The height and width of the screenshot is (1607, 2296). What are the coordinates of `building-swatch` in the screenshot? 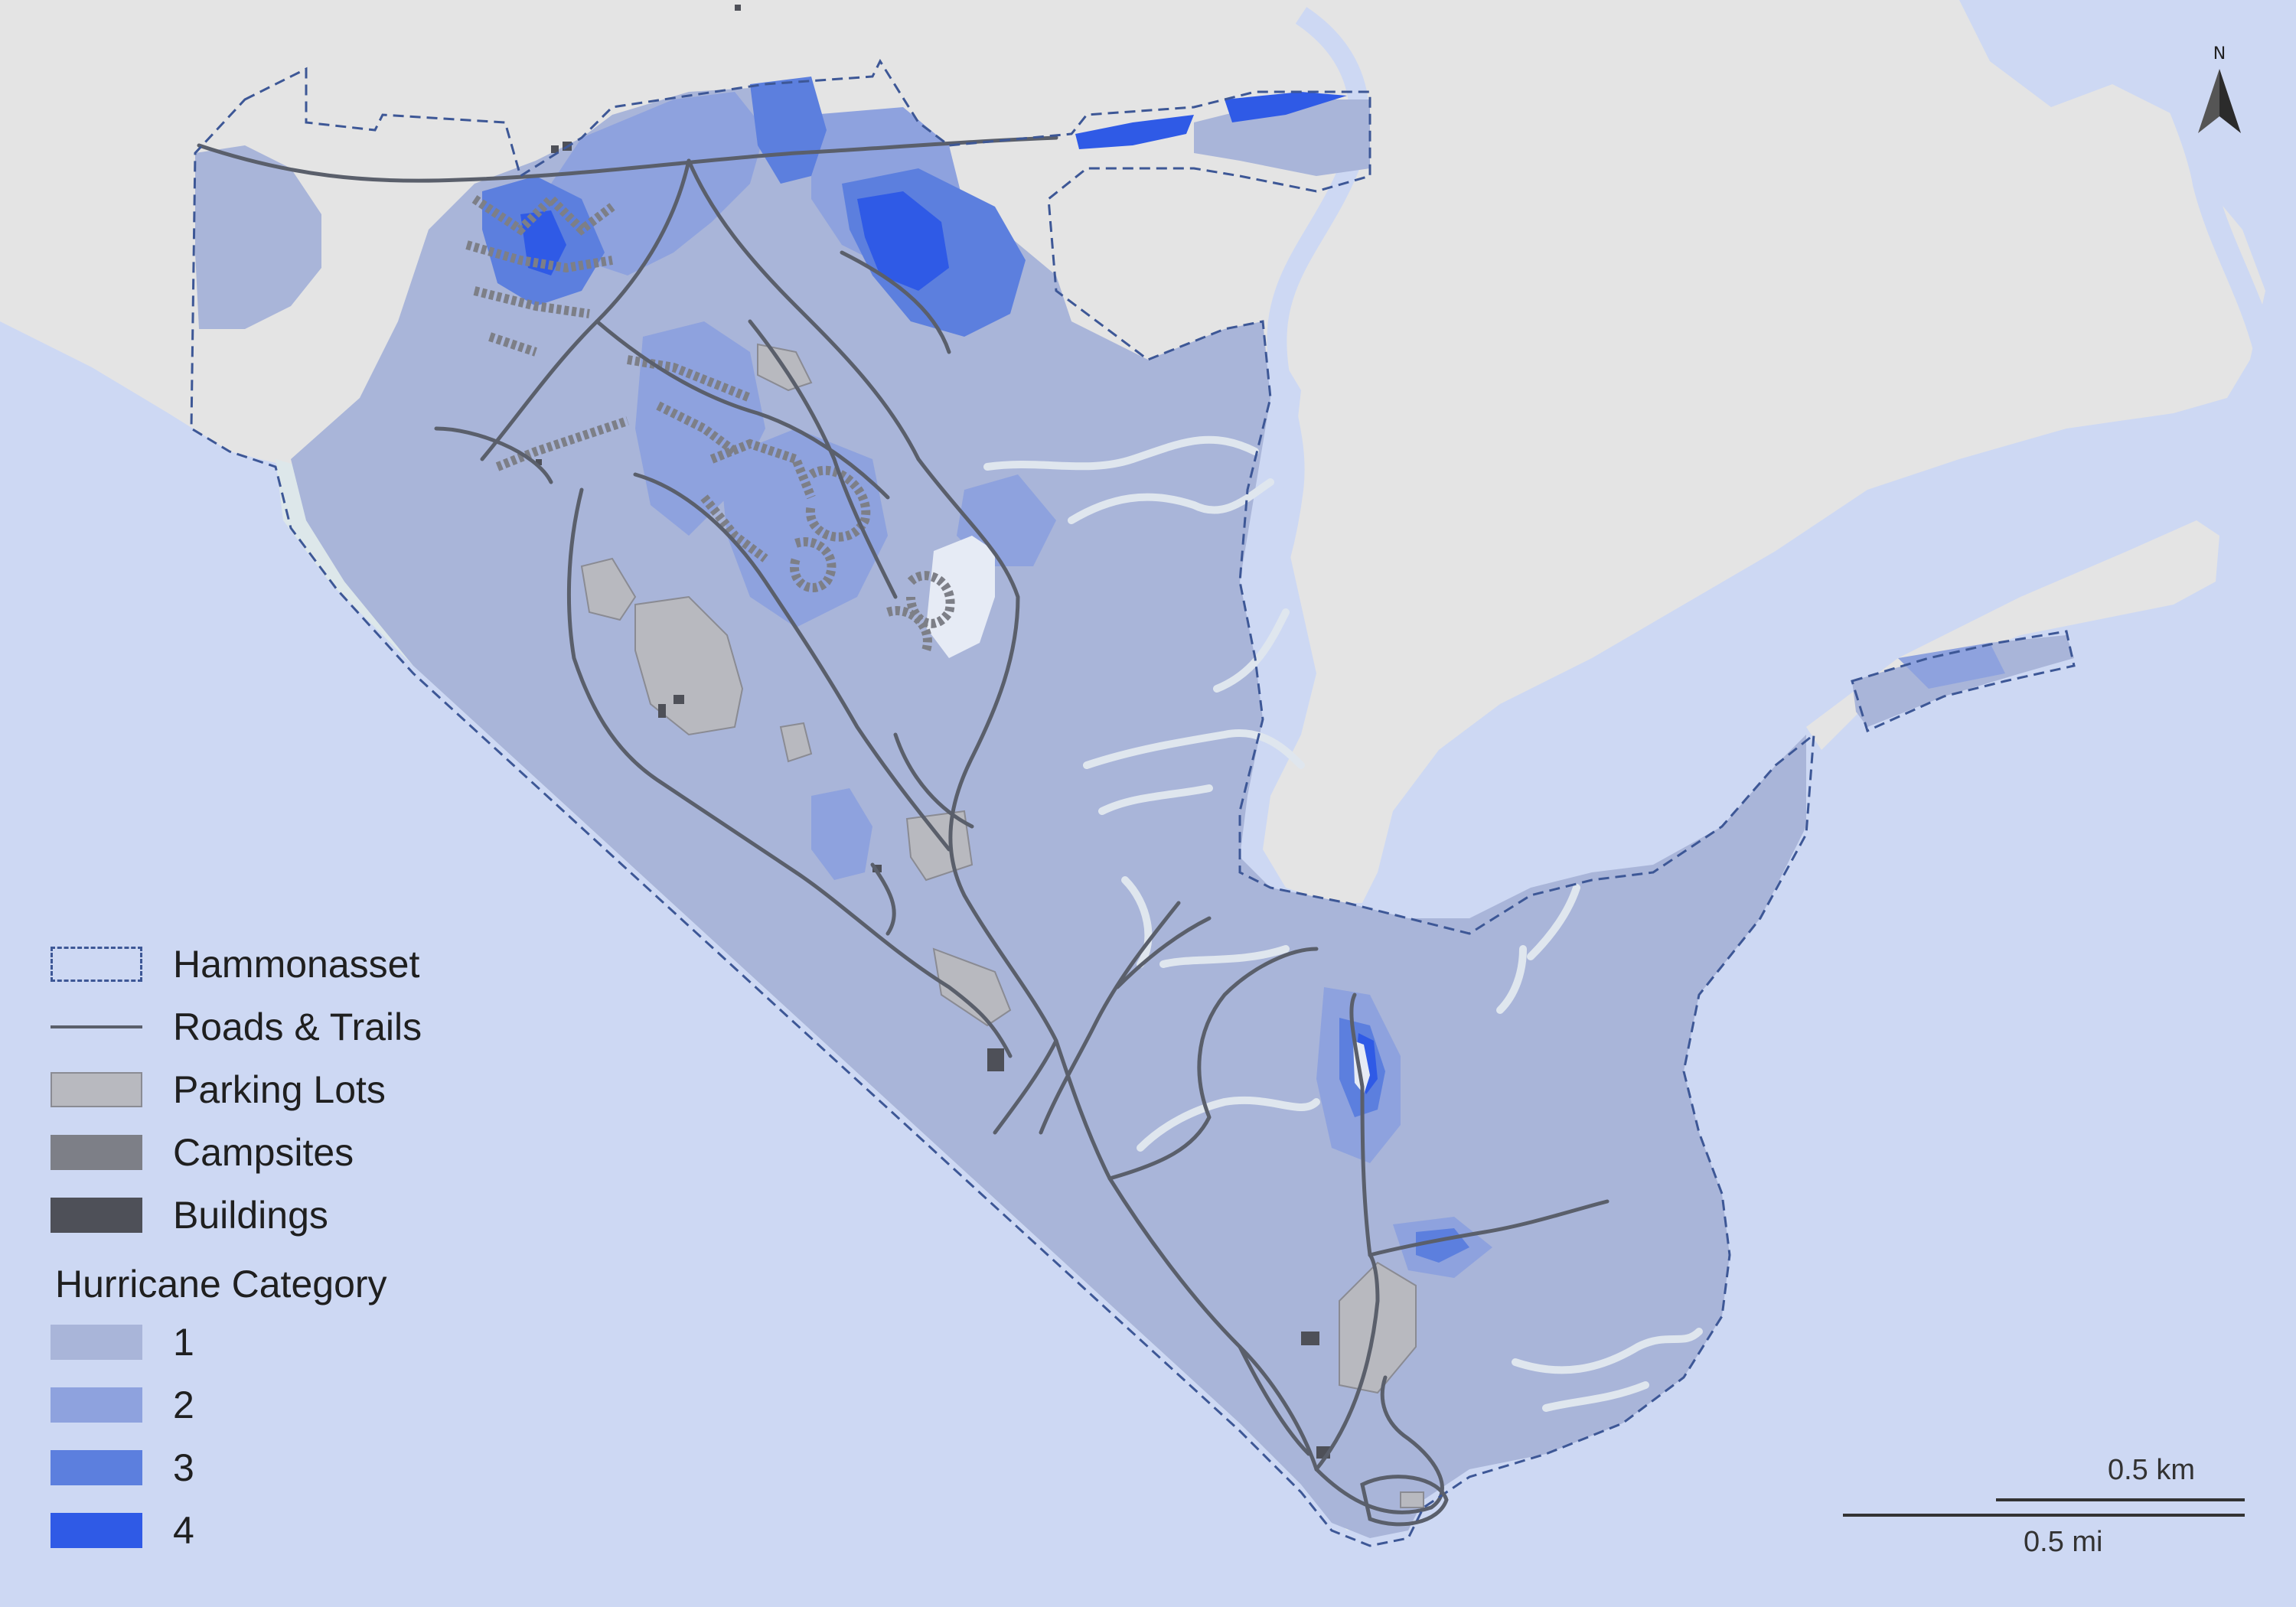 It's located at (96, 1215).